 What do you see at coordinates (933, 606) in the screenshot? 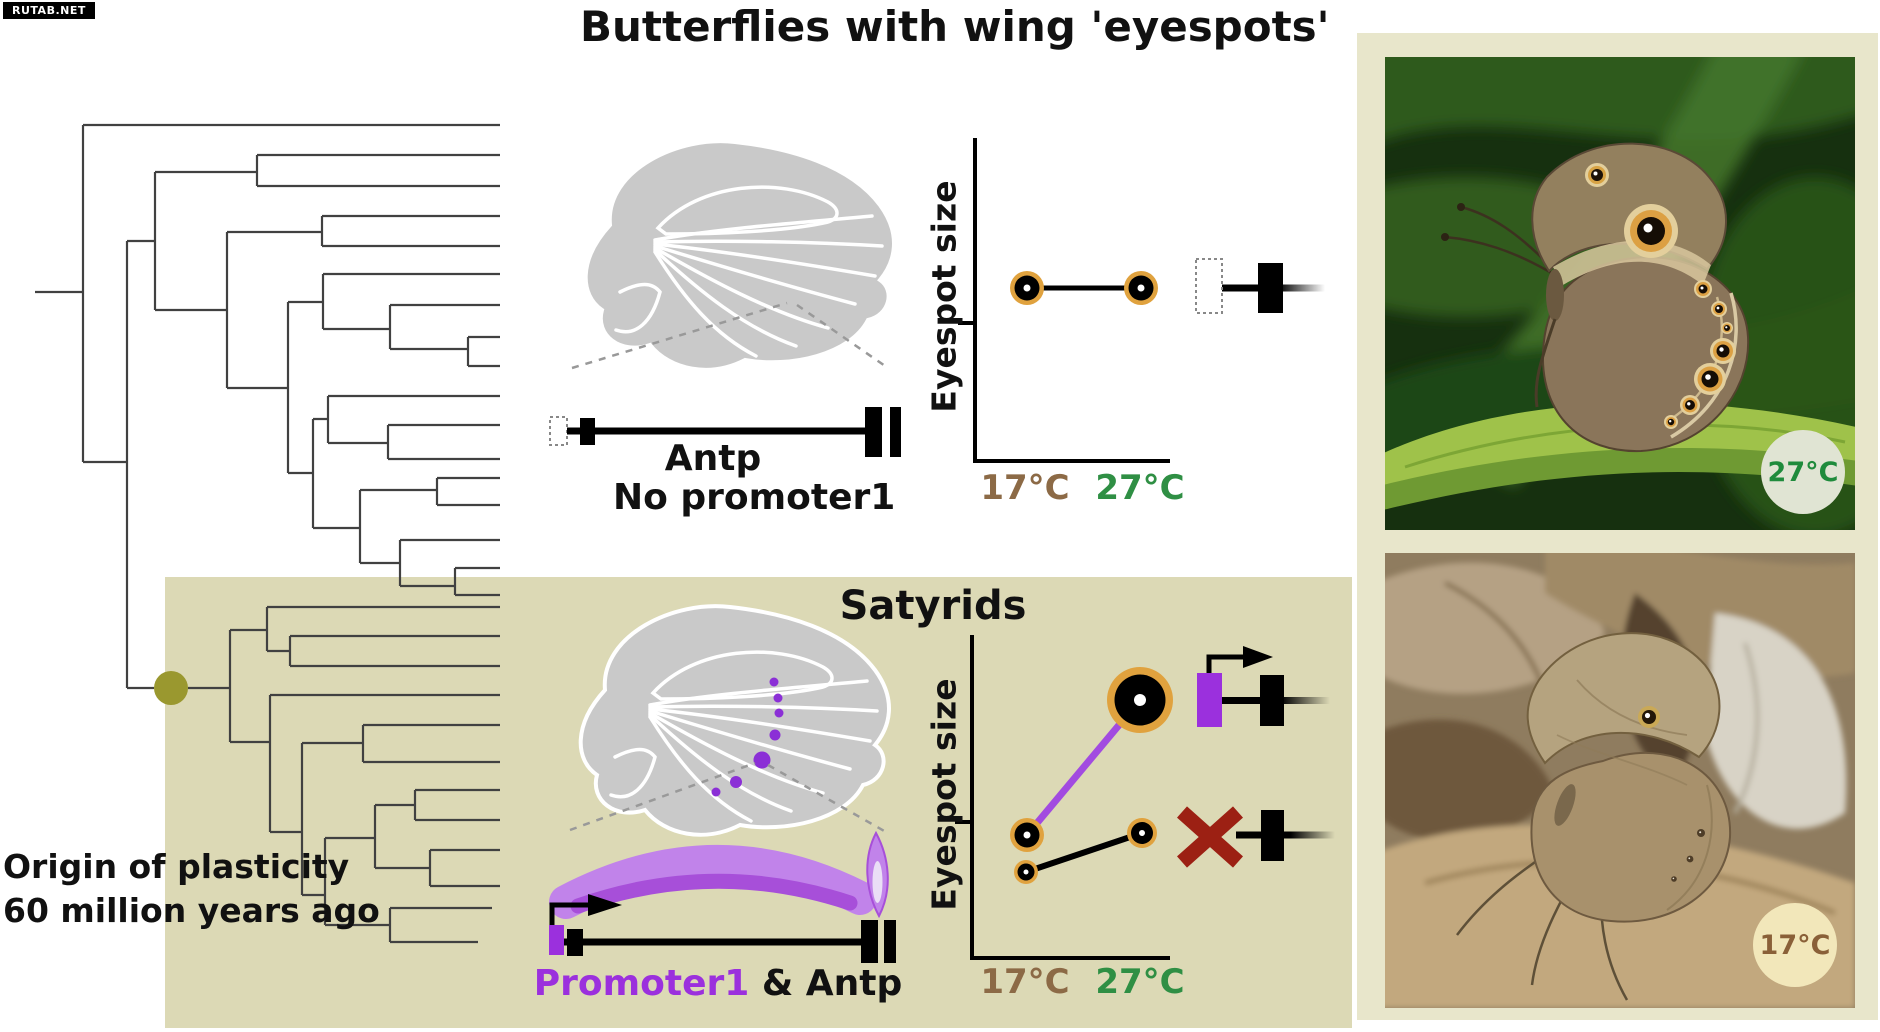
I see `clade-label-satyrids: Satyrids` at bounding box center [933, 606].